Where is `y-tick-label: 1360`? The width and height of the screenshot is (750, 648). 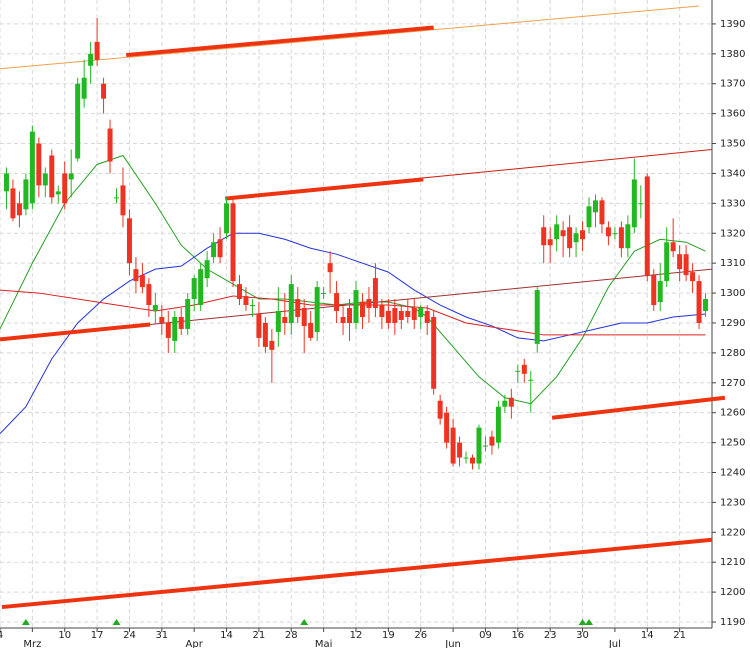 y-tick-label: 1360 is located at coordinates (732, 114).